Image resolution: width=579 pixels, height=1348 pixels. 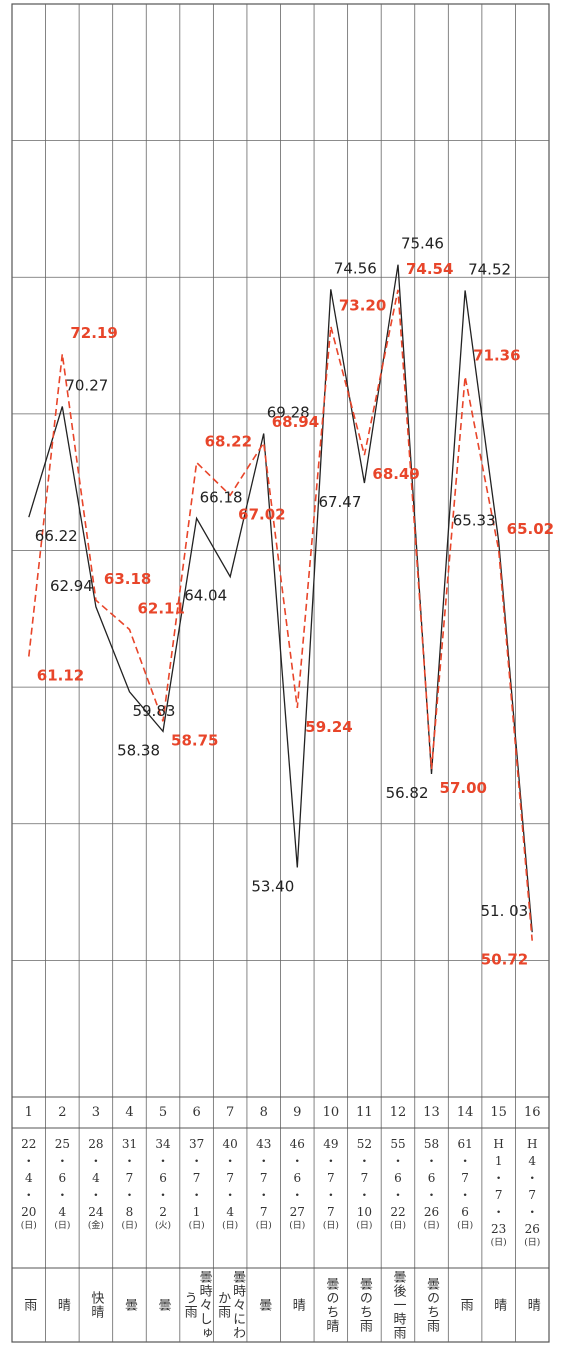 I want to click on data-label: 68.94, so click(x=295, y=422).